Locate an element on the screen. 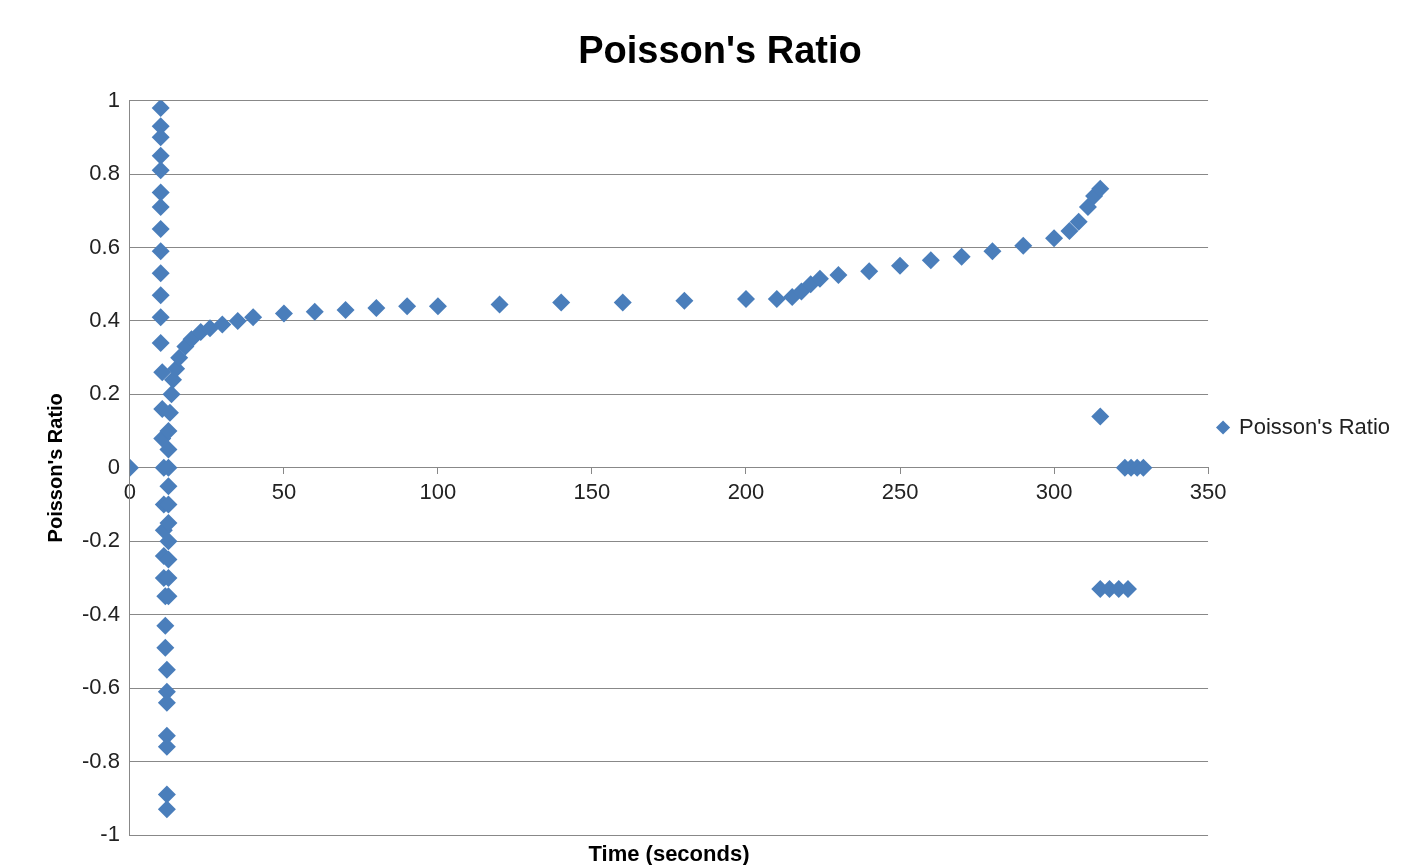 The width and height of the screenshot is (1410, 865). y-tick-label: -0.4 is located at coordinates (100, 613).